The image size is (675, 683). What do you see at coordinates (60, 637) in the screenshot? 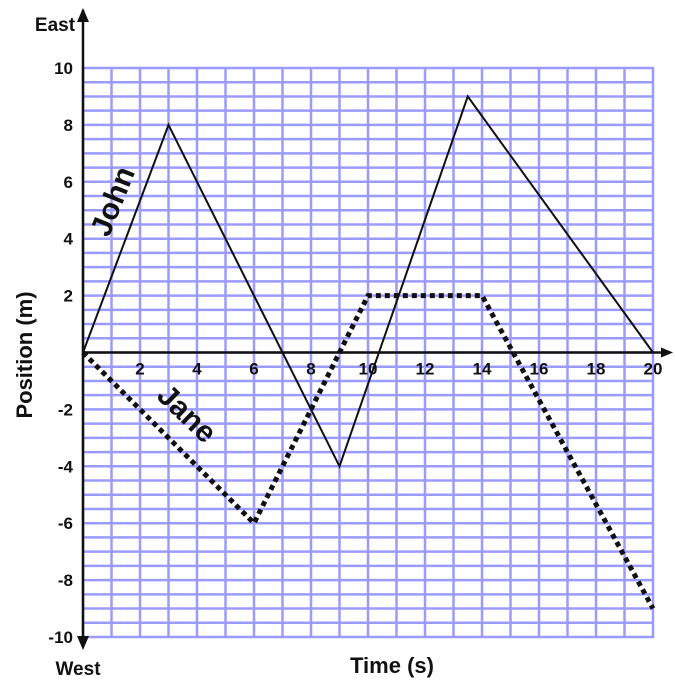
I see `y-tick-label: -10` at bounding box center [60, 637].